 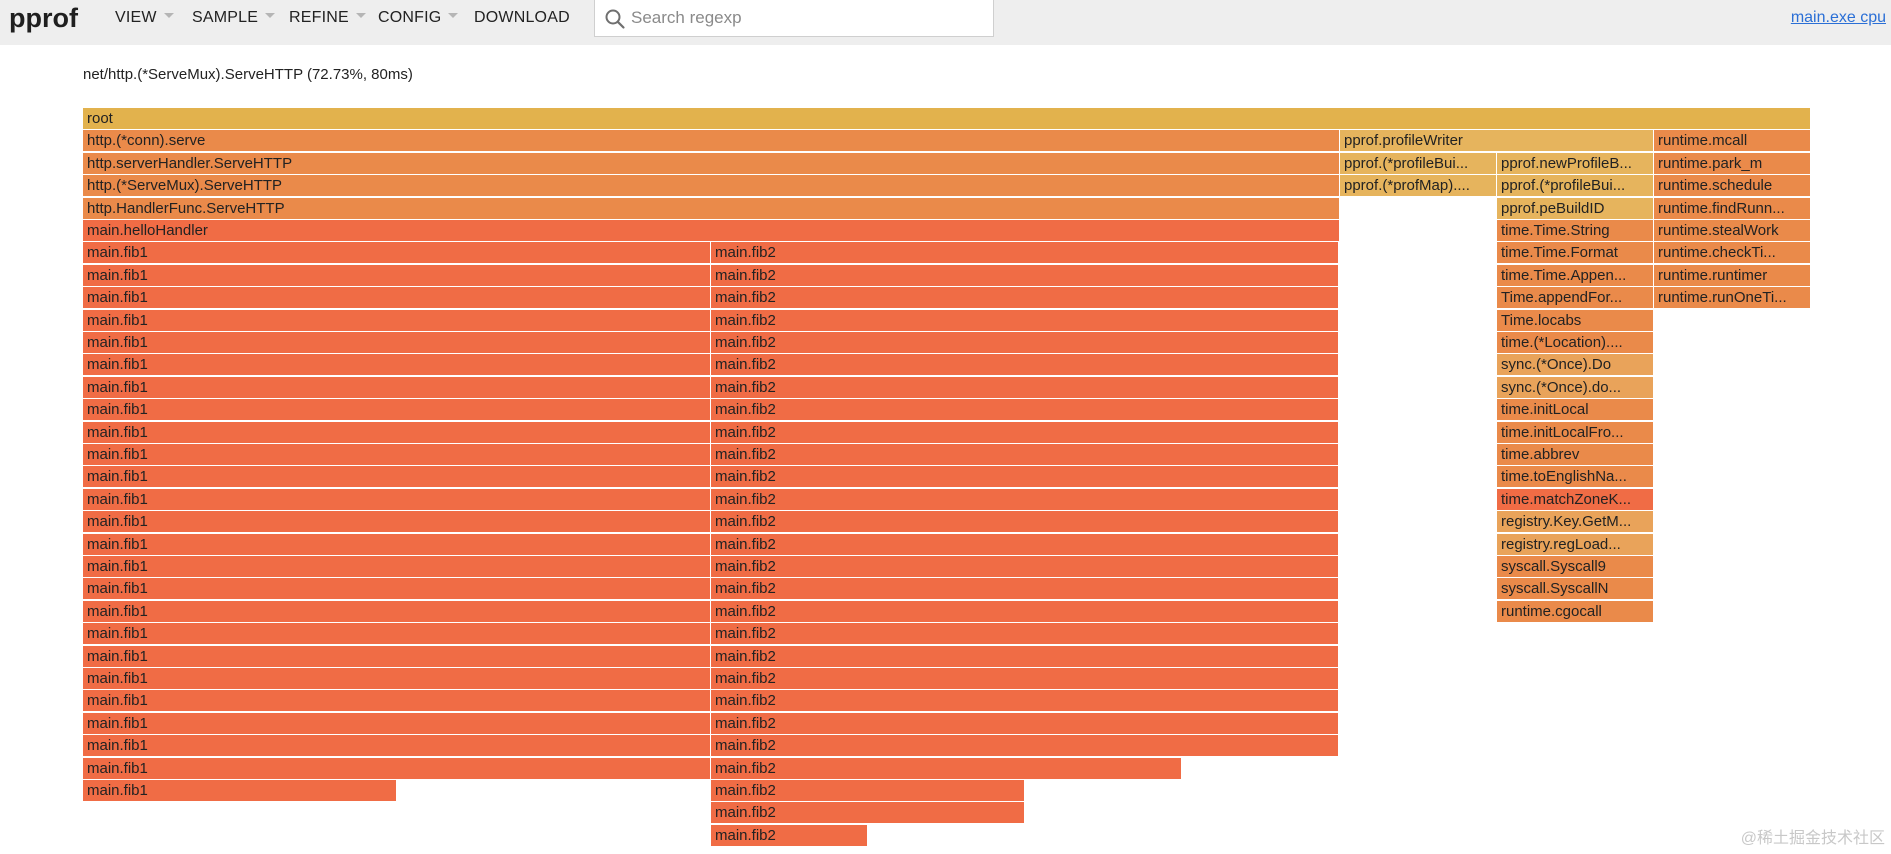 What do you see at coordinates (808, 18) in the screenshot?
I see `search-input` at bounding box center [808, 18].